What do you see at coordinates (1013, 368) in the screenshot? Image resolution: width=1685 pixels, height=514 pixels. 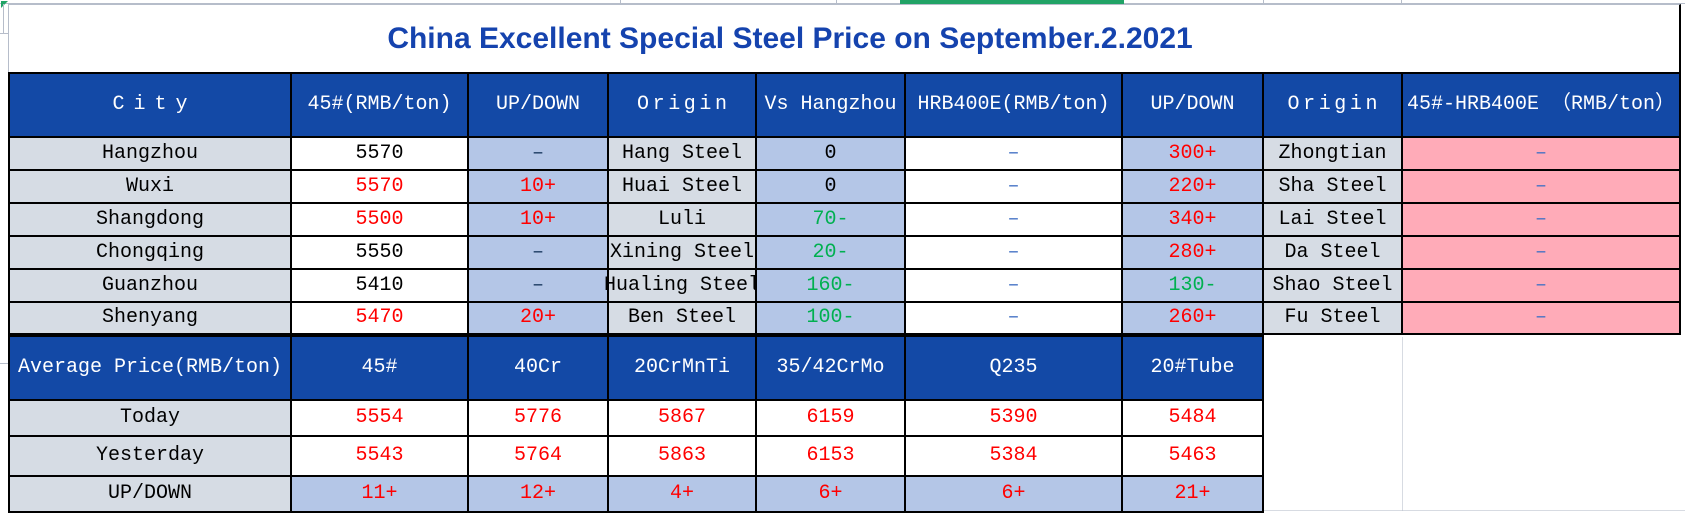 I see `avg-header-q235: Q235` at bounding box center [1013, 368].